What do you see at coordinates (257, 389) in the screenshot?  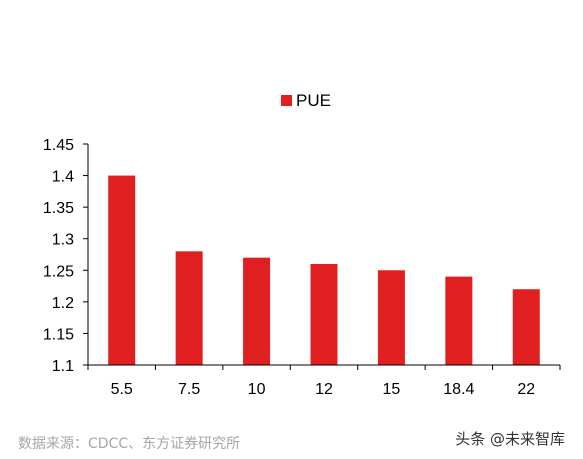 I see `x-tick-label: 10` at bounding box center [257, 389].